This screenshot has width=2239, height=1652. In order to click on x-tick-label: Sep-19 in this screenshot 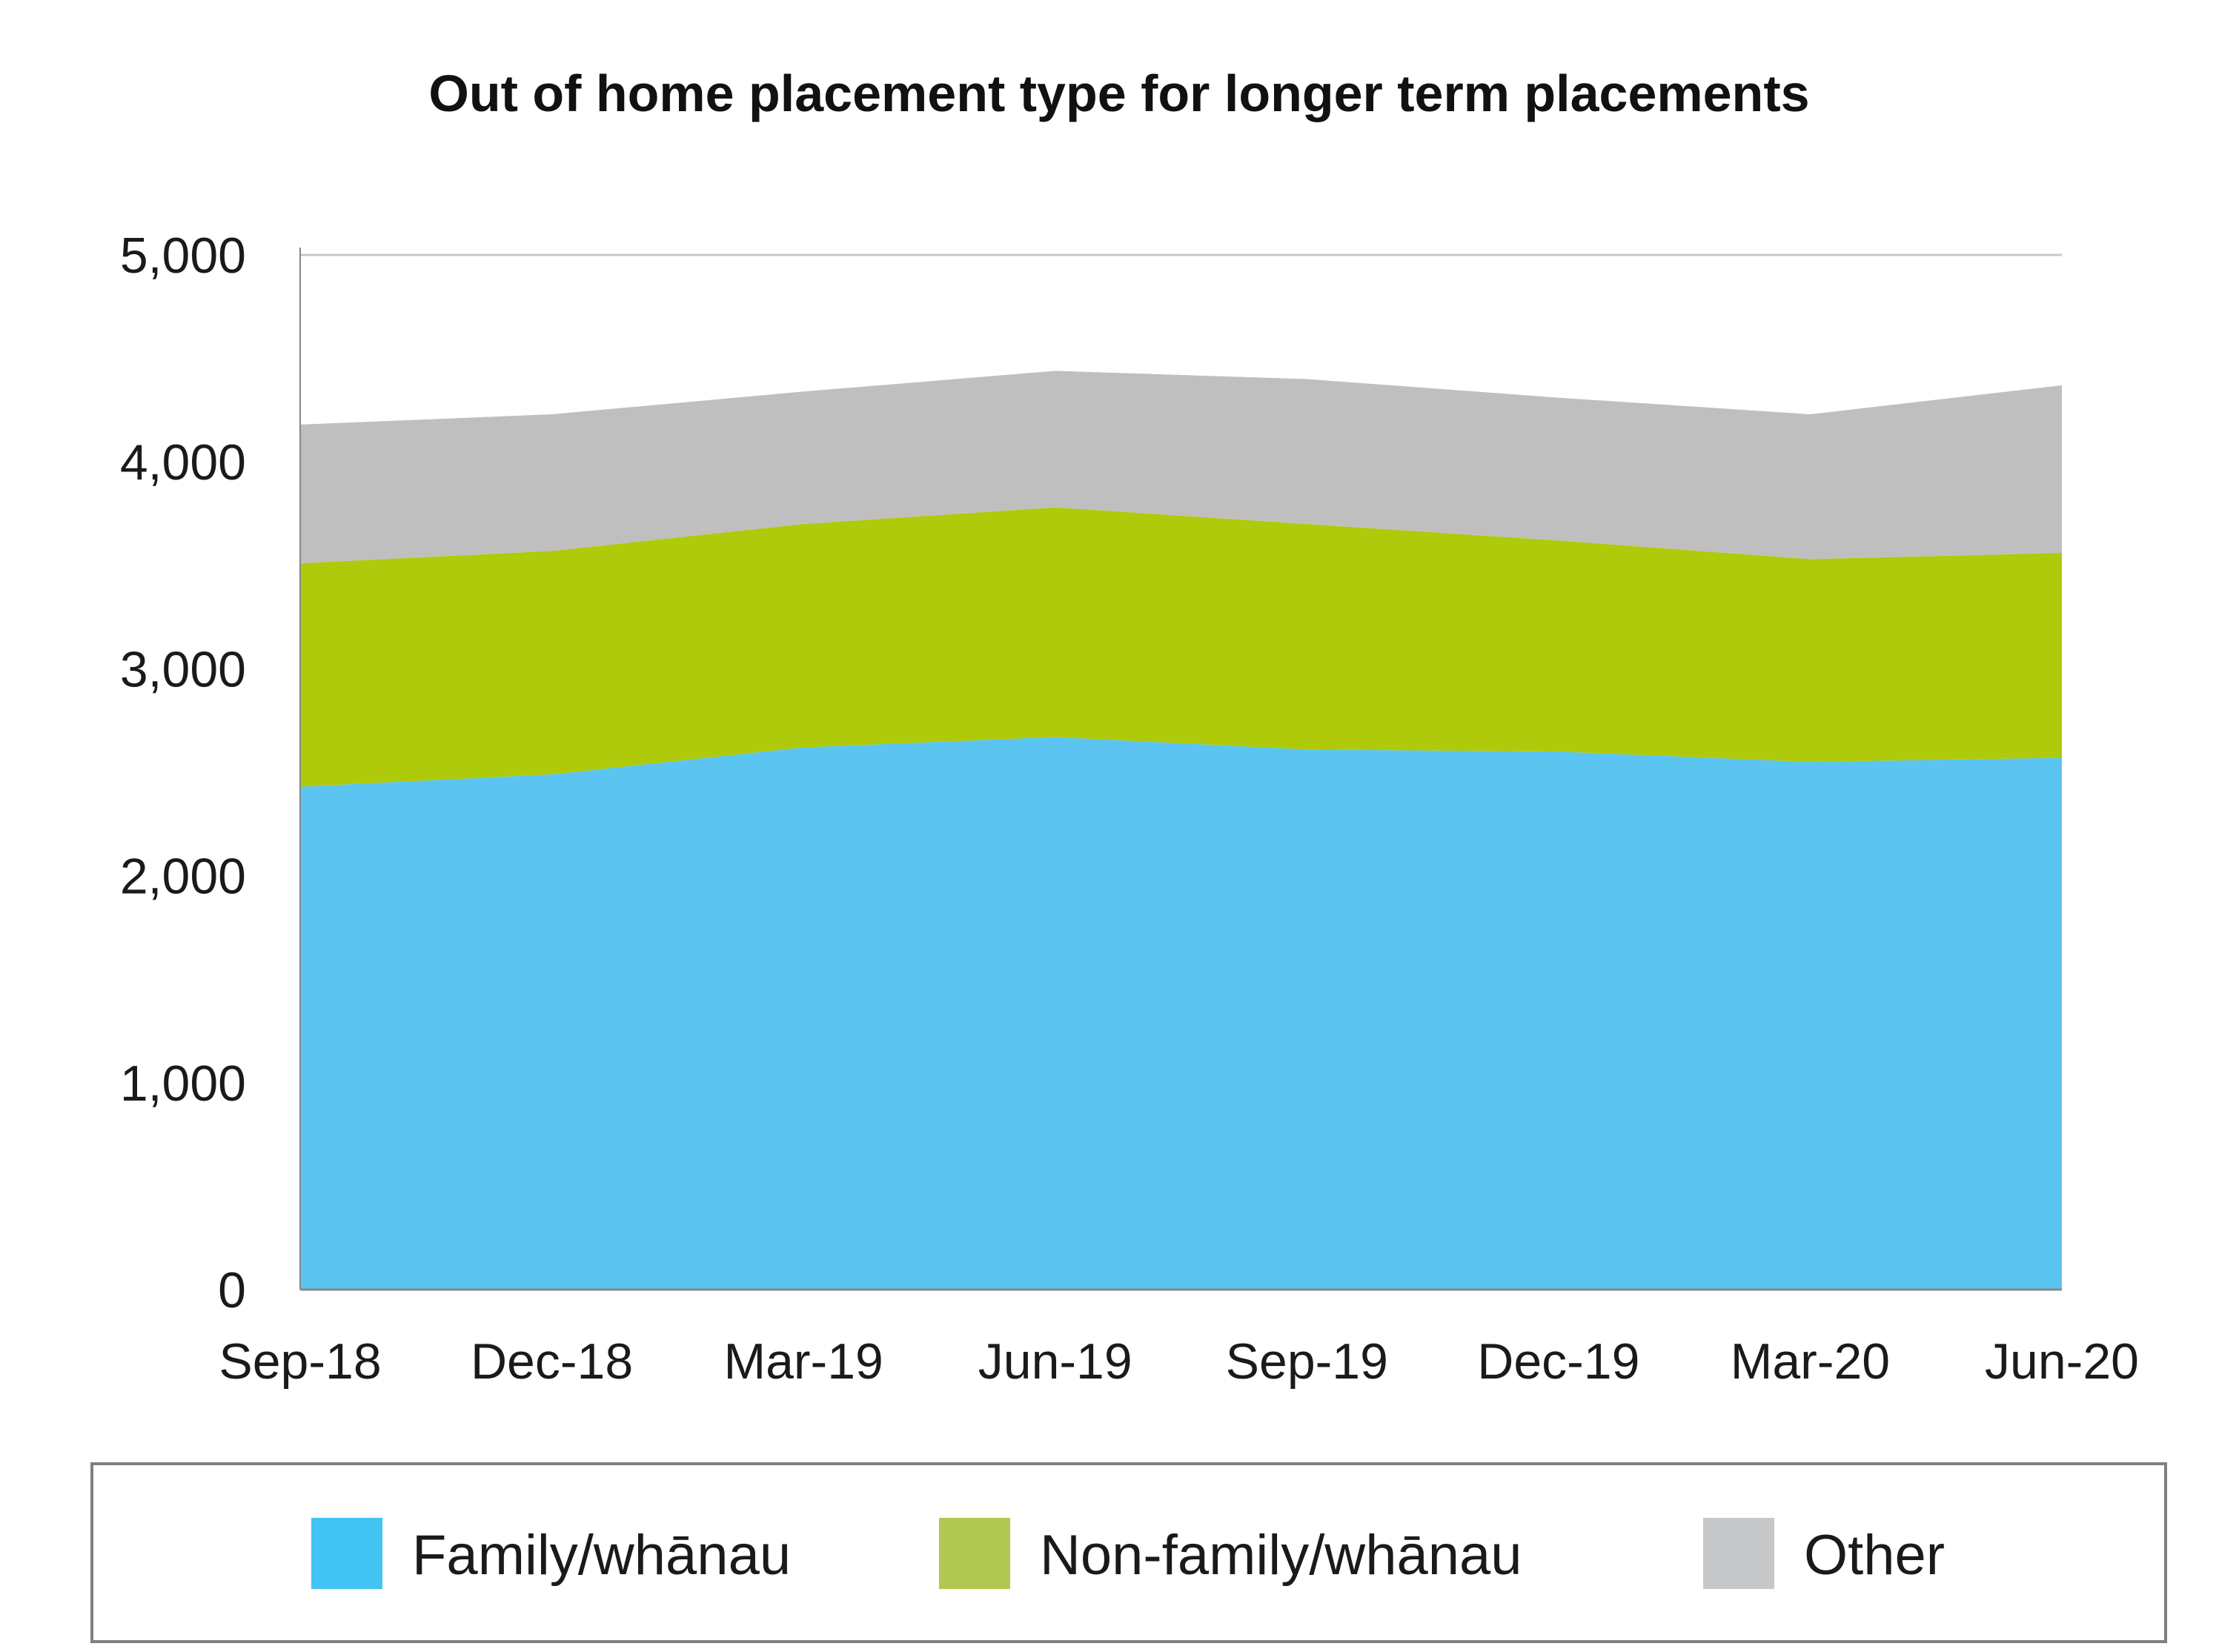, I will do `click(1307, 1361)`.